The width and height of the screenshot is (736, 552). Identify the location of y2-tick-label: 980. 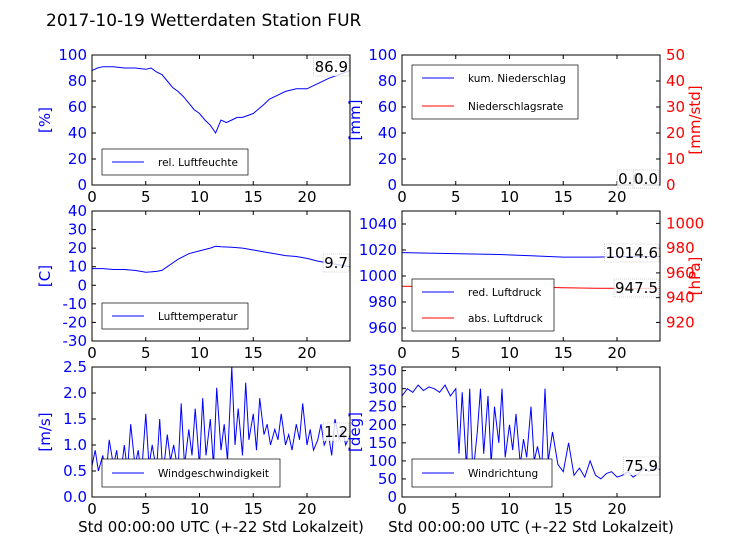
(680, 248).